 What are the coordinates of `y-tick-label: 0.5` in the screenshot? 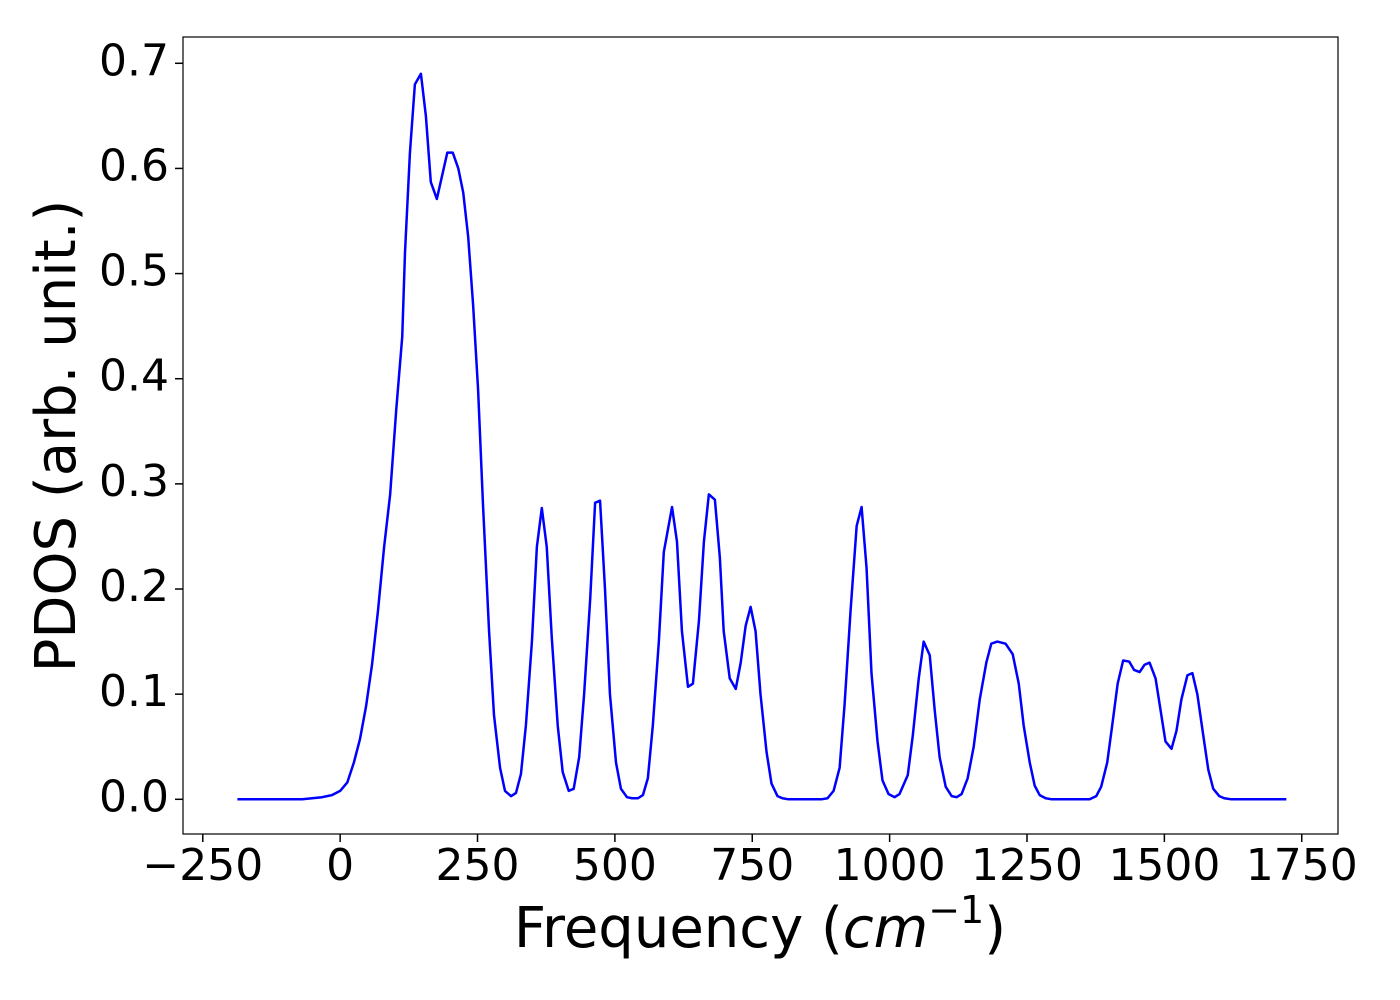 It's located at (134, 271).